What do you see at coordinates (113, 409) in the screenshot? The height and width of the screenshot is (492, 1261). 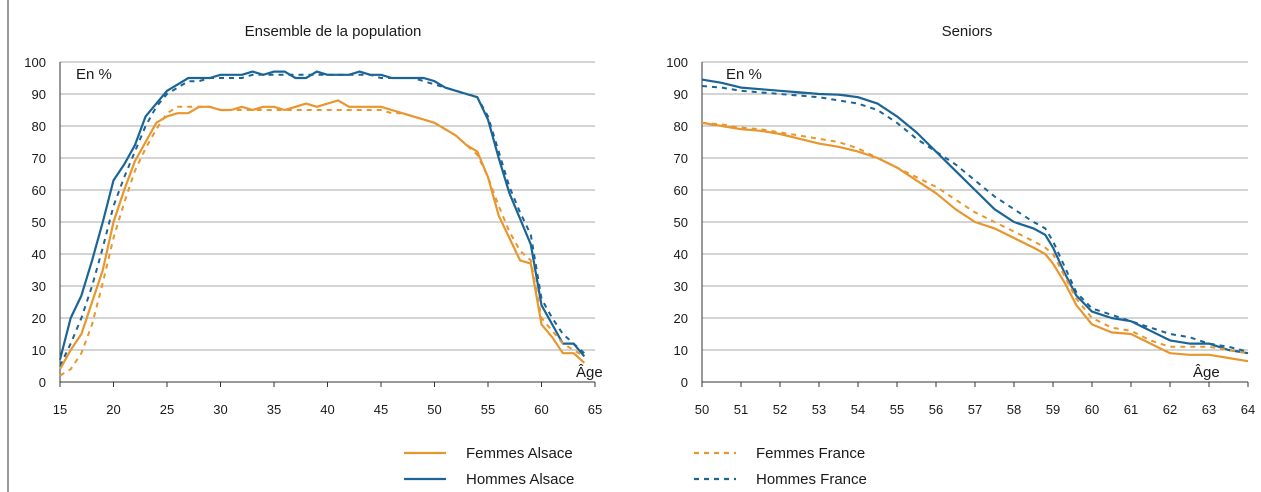 I see `x-tick-label-20: 20` at bounding box center [113, 409].